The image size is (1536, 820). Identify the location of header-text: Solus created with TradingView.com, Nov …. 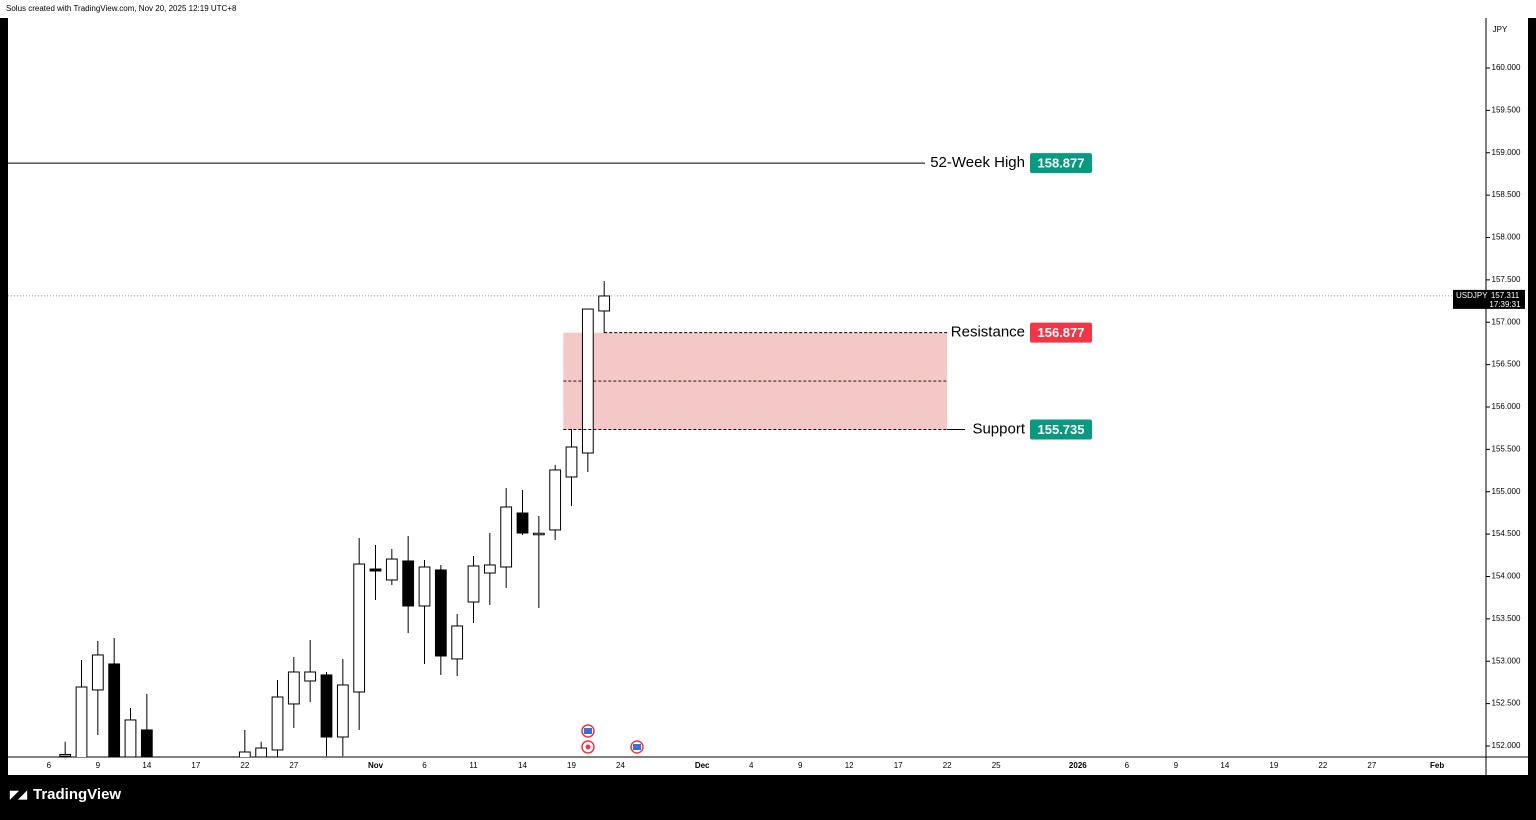
(121, 8).